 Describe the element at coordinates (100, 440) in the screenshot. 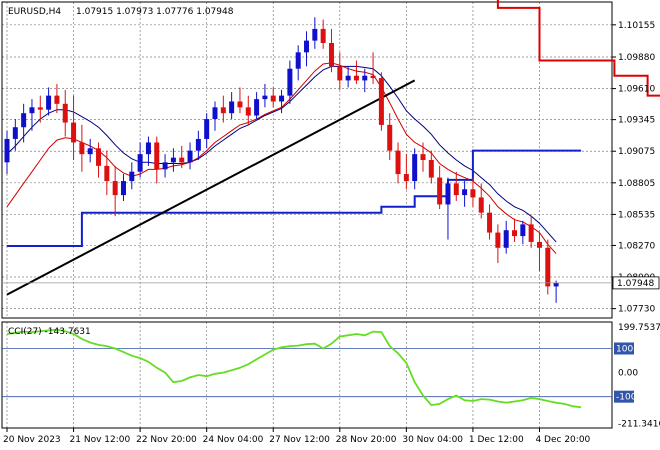

I see `time-tick-label: 21 Nov 12:00` at that location.